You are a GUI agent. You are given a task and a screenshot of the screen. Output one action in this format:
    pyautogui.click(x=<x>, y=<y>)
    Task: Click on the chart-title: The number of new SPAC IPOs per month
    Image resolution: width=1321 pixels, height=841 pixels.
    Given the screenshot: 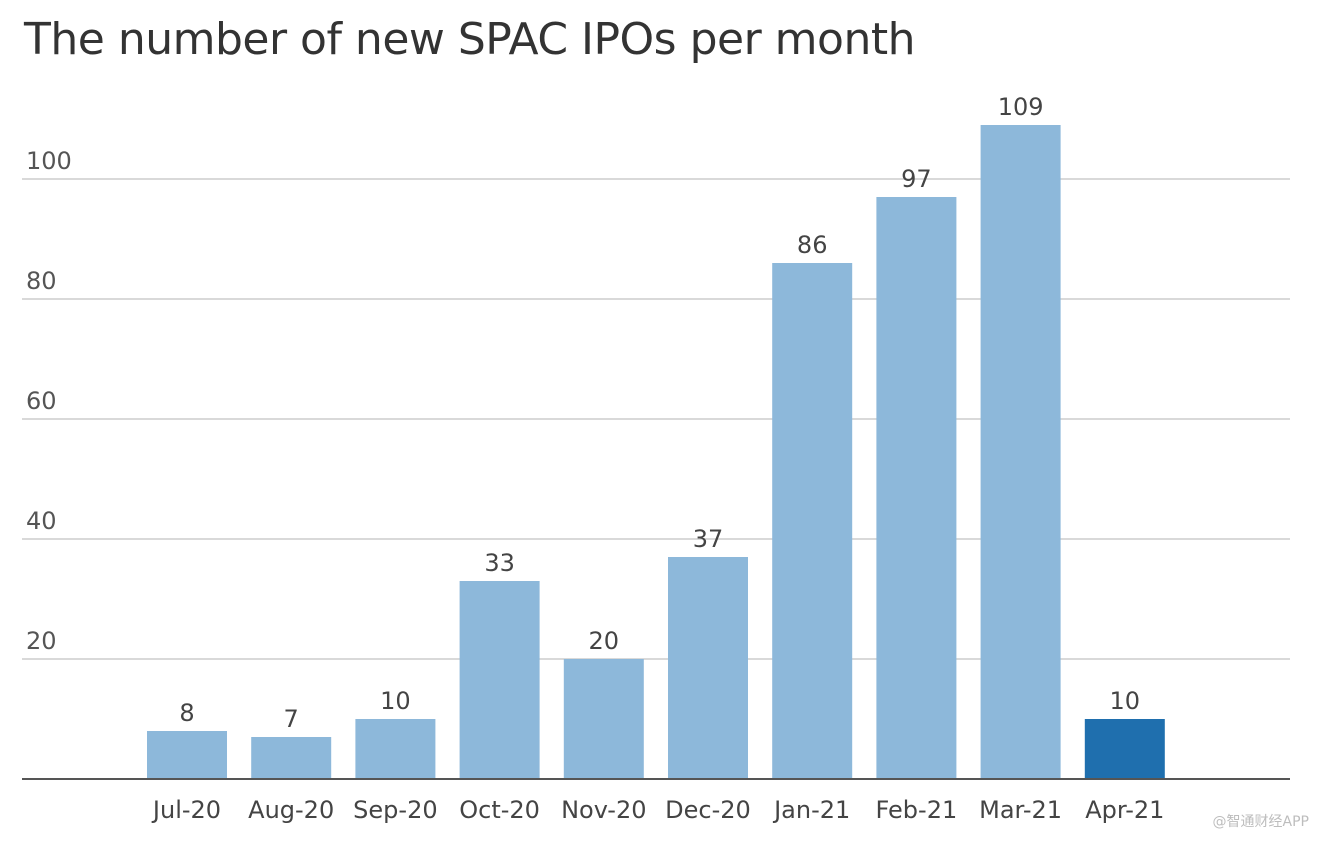 What is the action you would take?
    pyautogui.click(x=469, y=39)
    